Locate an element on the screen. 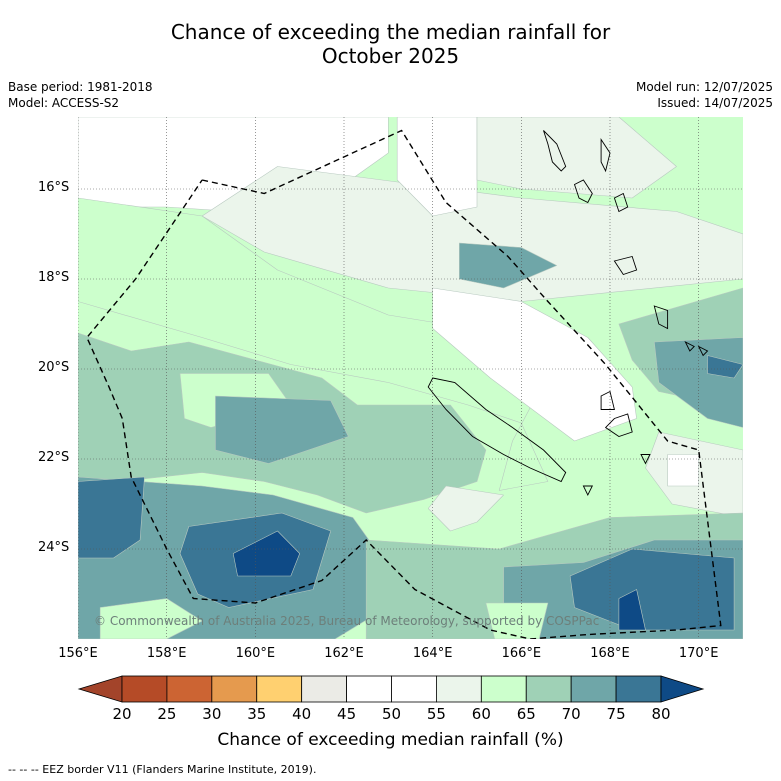 The image size is (781, 781). colorbar-tick-label: 75 is located at coordinates (616, 714).